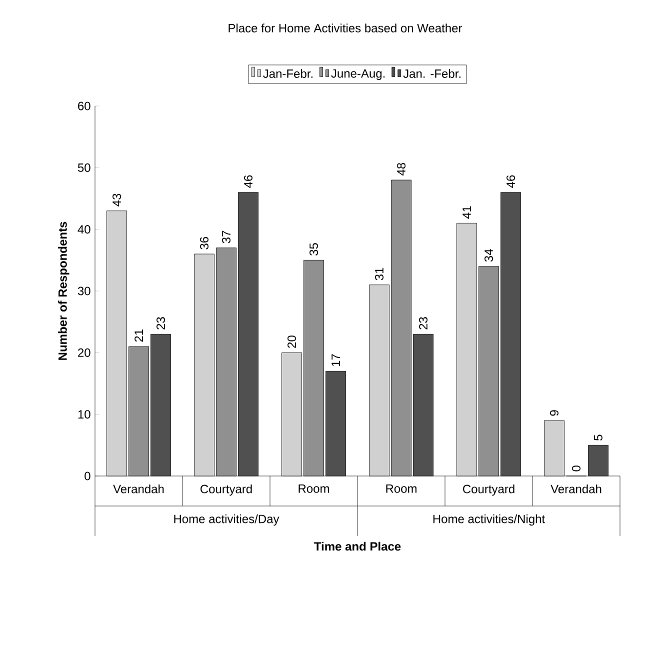  What do you see at coordinates (84, 229) in the screenshot?
I see `y-tick-label: 40` at bounding box center [84, 229].